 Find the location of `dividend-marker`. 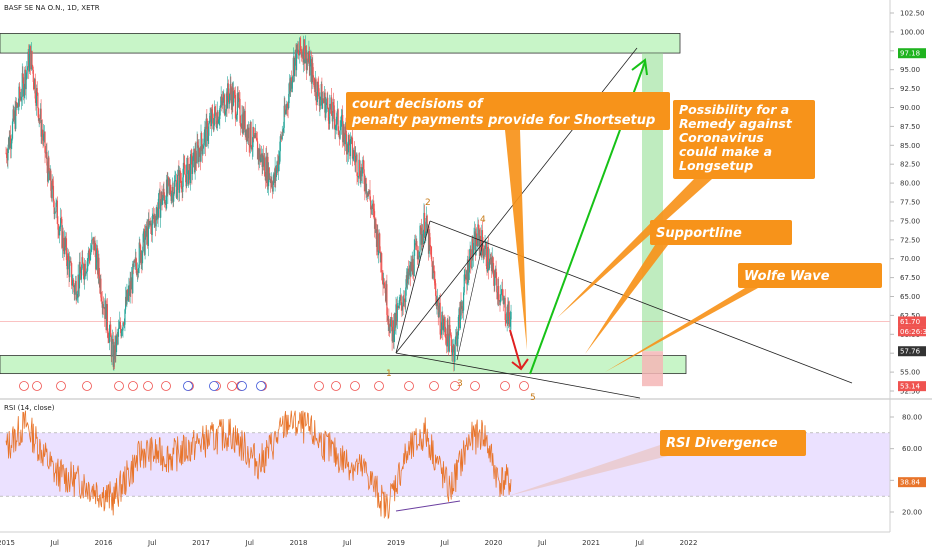

dividend-marker is located at coordinates (188, 386).